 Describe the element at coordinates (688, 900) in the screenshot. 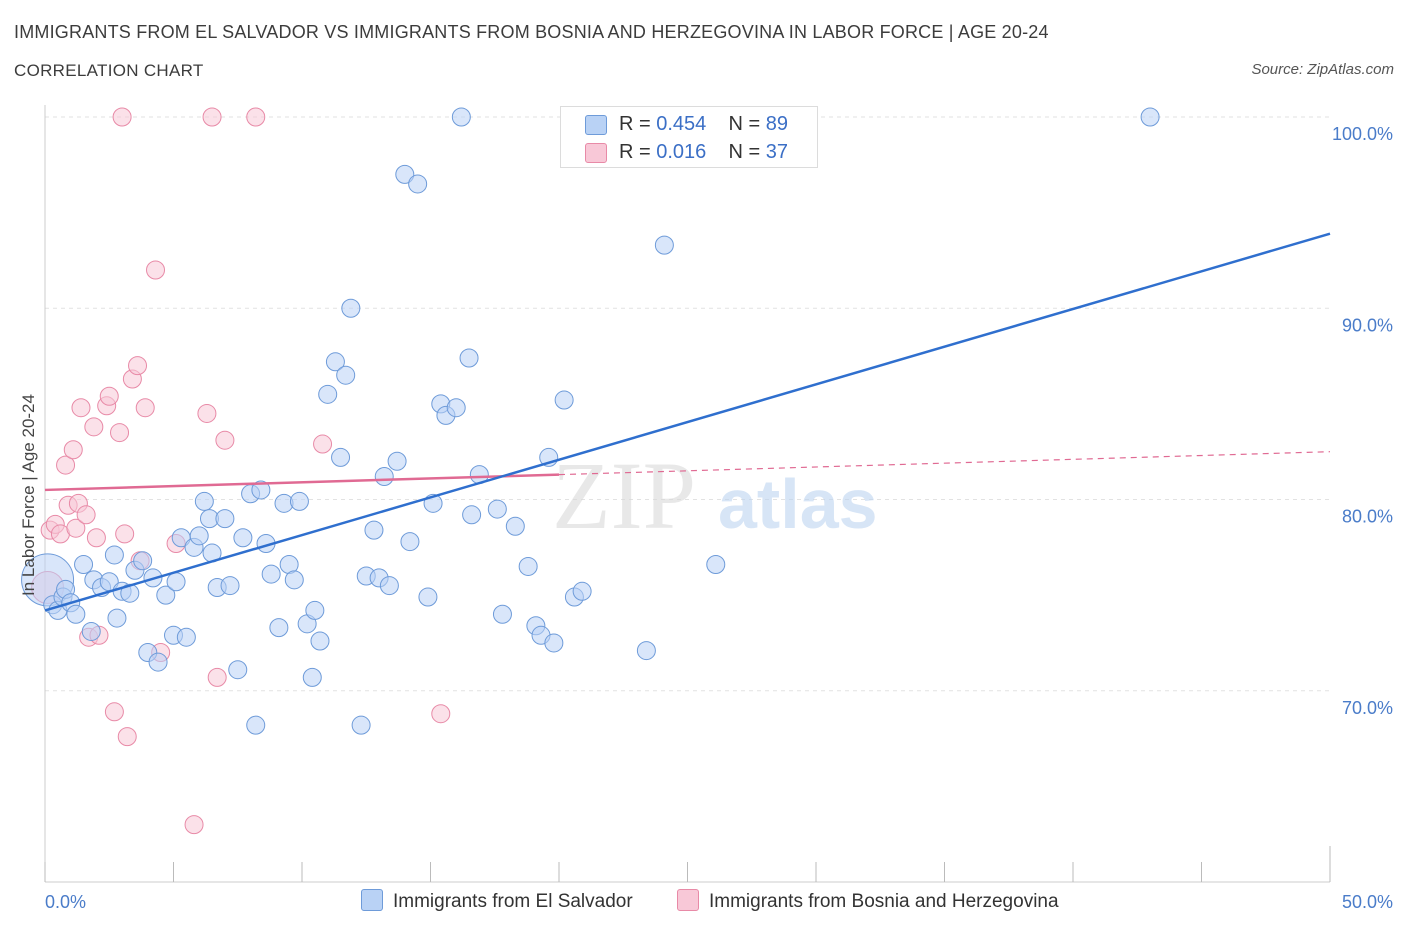

I see `bottom-legend-swatch-pink` at that location.